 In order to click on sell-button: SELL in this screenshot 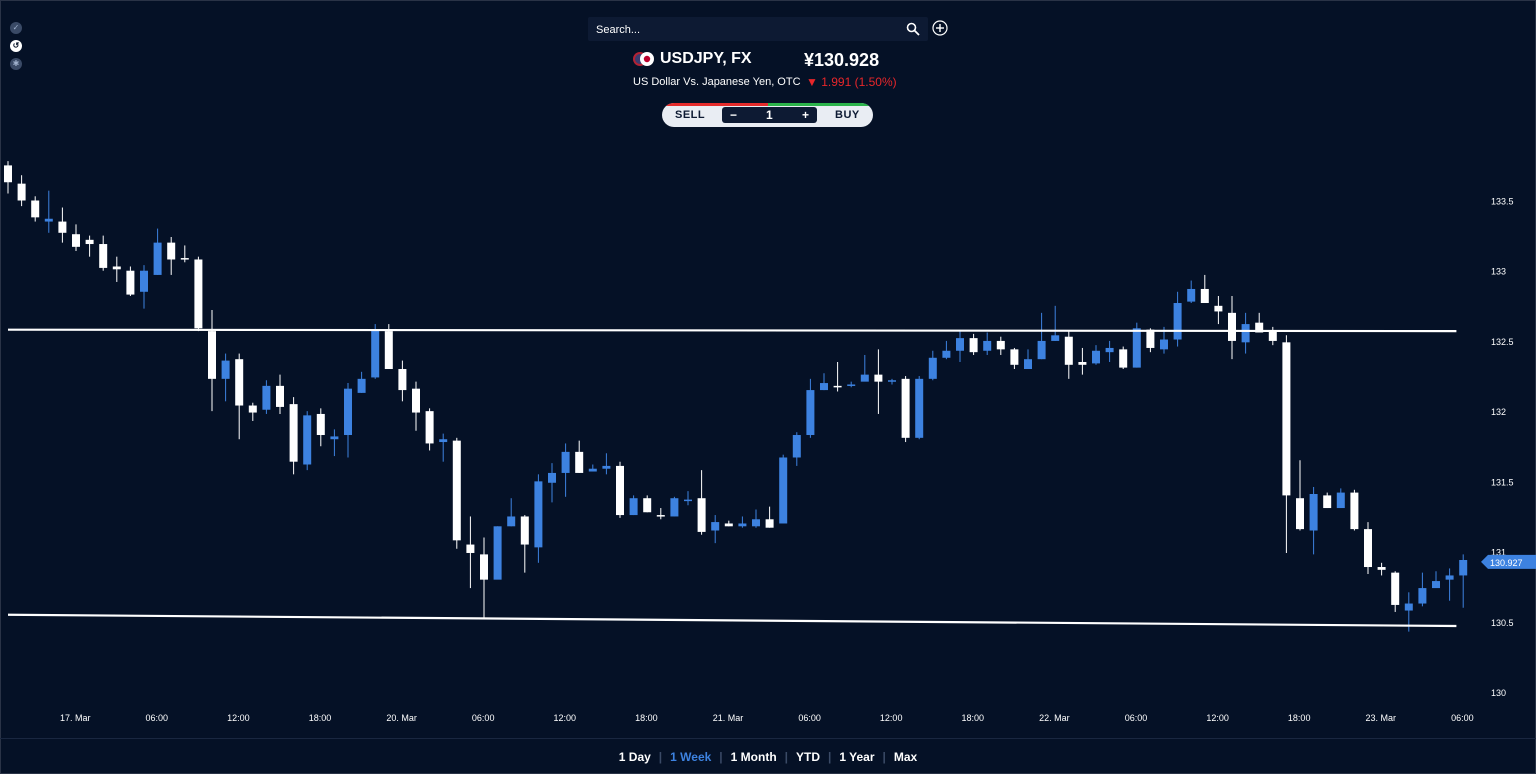, I will do `click(690, 115)`.